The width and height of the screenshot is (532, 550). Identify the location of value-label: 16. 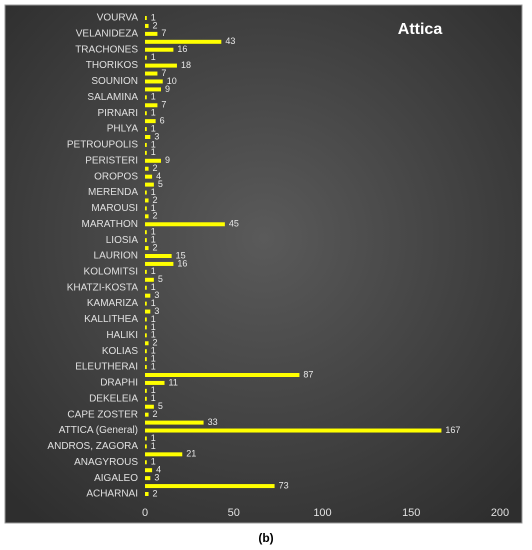
(182, 263).